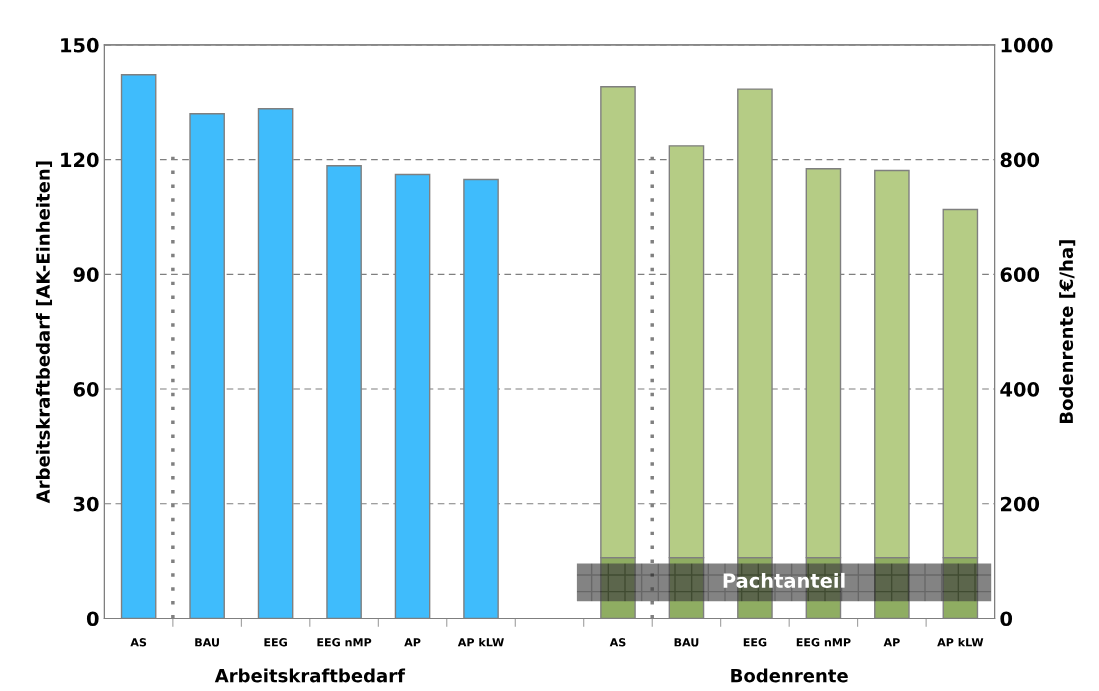 Image resolution: width=1099 pixels, height=691 pixels. Describe the element at coordinates (1020, 160) in the screenshot. I see `y2-tick-label: 800` at that location.